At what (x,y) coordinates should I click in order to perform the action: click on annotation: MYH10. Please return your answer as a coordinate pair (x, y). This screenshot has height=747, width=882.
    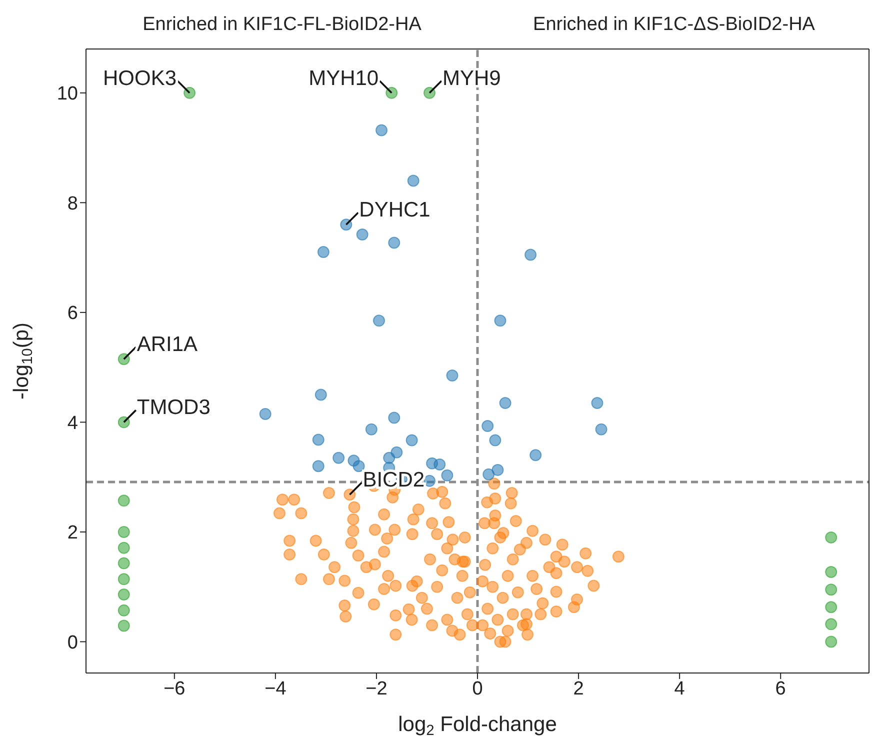
    Looking at the image, I should click on (343, 78).